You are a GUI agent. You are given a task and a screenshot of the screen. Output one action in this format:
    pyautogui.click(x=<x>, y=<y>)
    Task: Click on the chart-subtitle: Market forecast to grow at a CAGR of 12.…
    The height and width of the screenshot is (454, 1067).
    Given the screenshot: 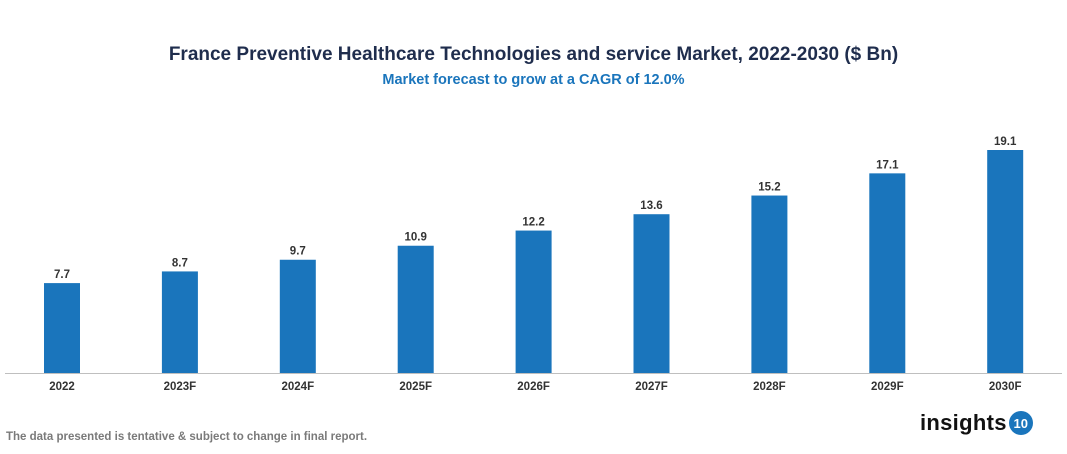 What is the action you would take?
    pyautogui.click(x=533, y=80)
    